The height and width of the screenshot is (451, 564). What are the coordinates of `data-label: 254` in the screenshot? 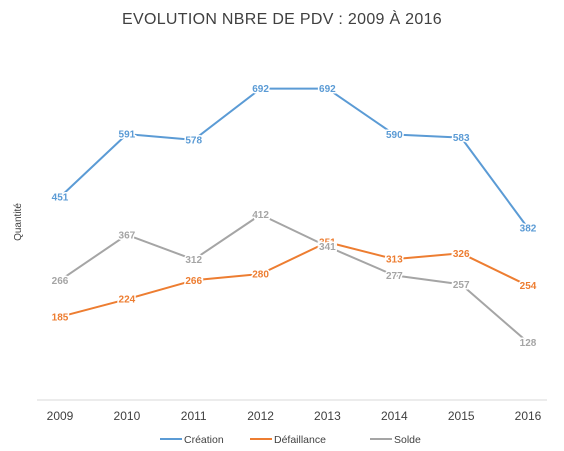 It's located at (528, 286).